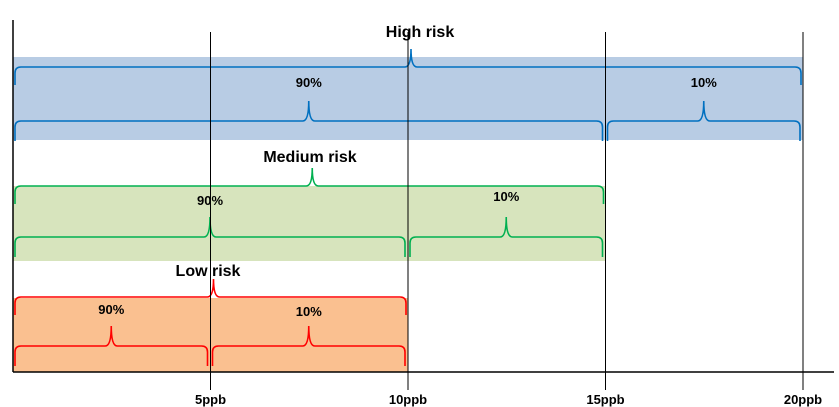 The width and height of the screenshot is (839, 407). What do you see at coordinates (210, 200) in the screenshot?
I see `segment-label-medium-0: 90%` at bounding box center [210, 200].